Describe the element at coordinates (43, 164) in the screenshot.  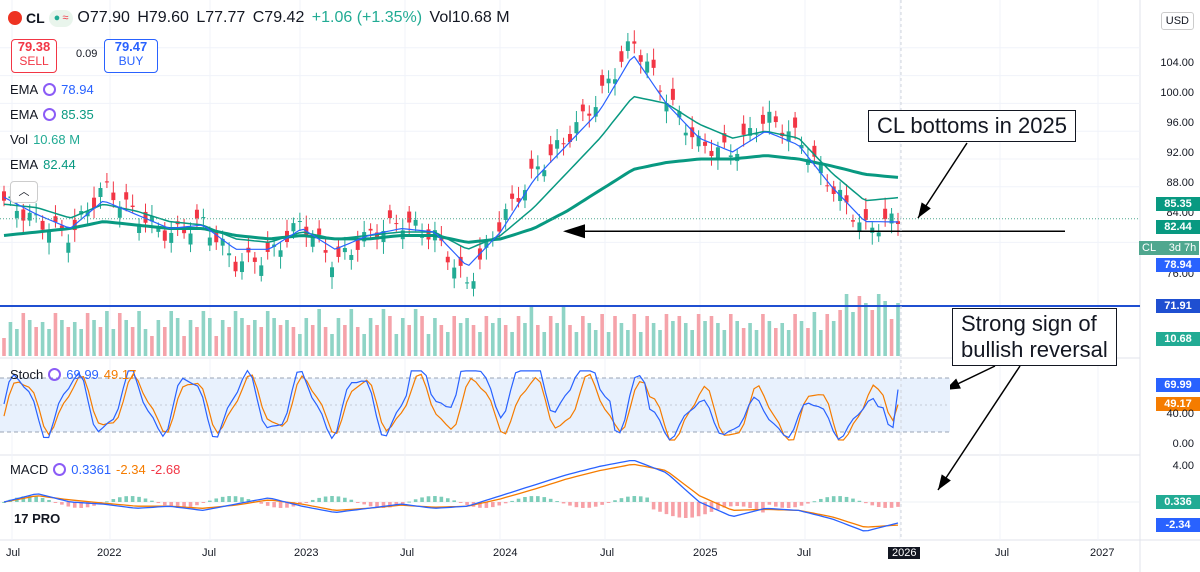
I see `legend-ema3: EMA 82.44` at that location.